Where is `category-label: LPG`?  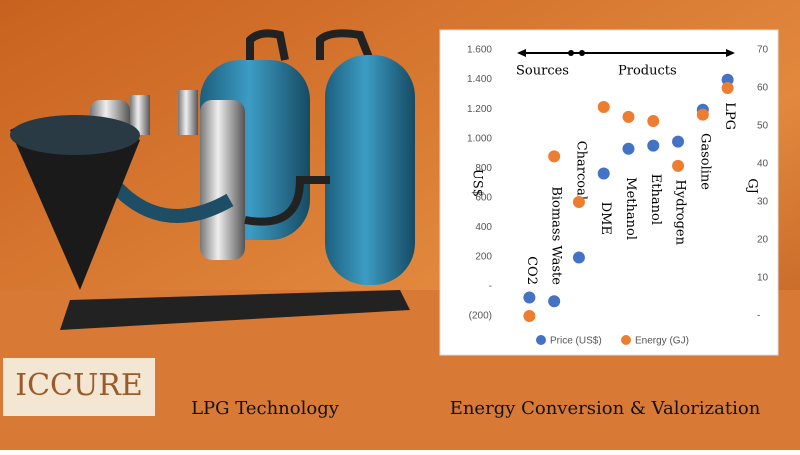
category-label: LPG is located at coordinates (729, 116).